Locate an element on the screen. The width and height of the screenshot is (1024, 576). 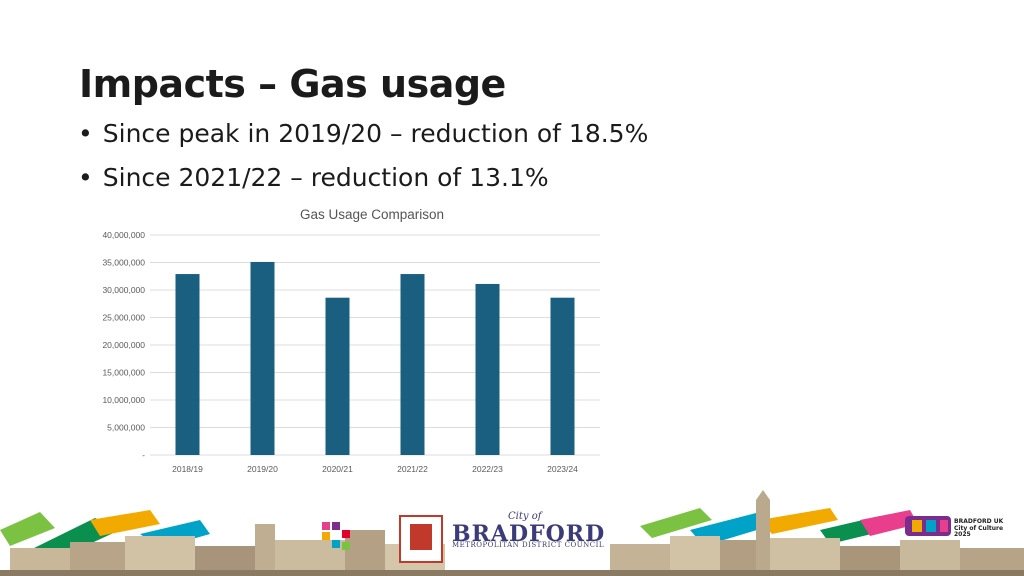
x-tick-label: 2020/21 is located at coordinates (337, 469).